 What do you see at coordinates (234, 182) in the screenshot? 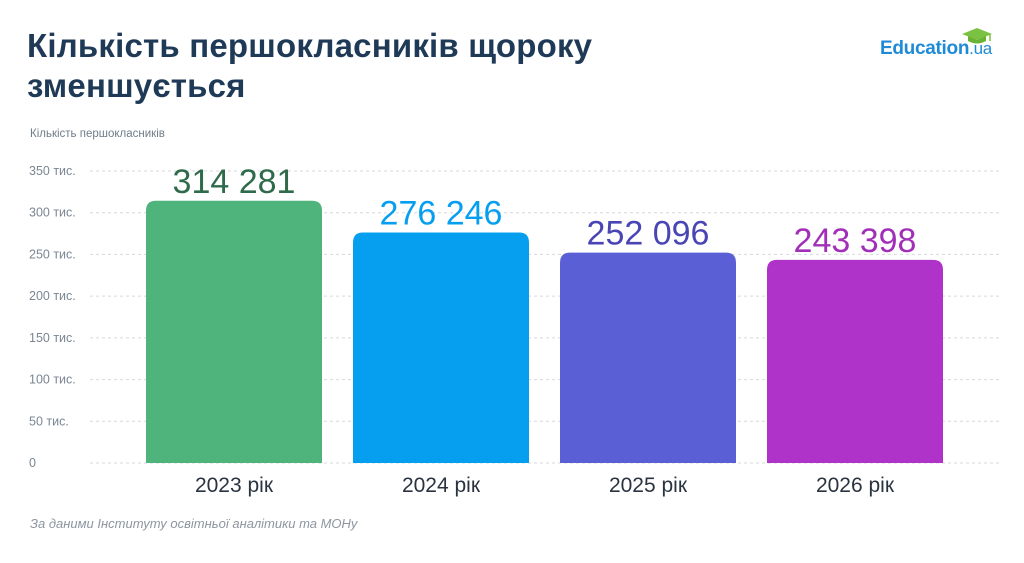
I see `value-label: 314 281` at bounding box center [234, 182].